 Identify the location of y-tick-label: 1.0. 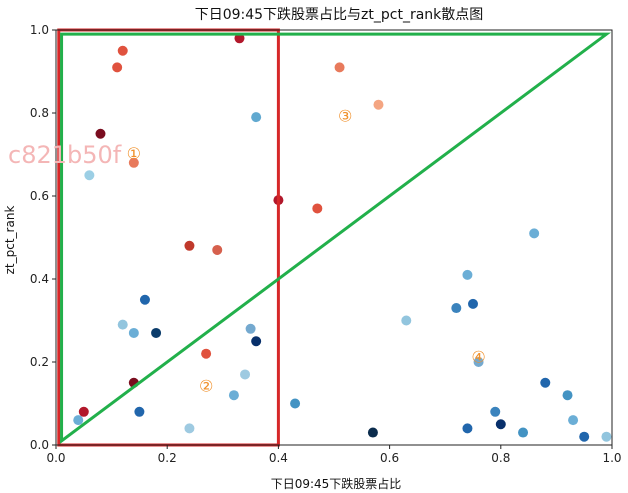
(39, 30).